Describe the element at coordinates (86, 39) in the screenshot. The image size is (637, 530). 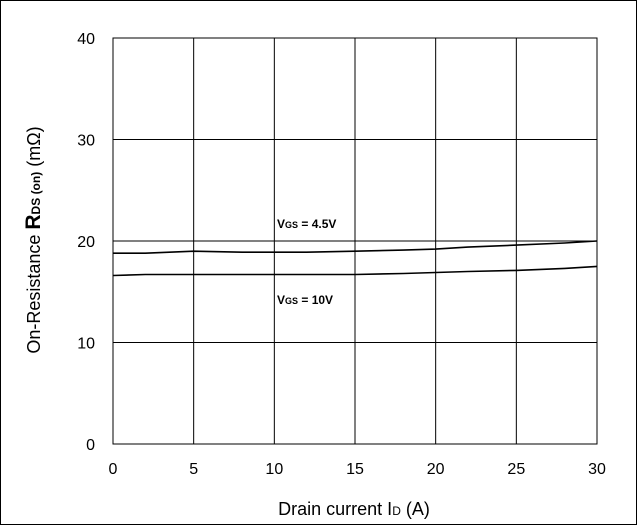
I see `y-tick-label-4: 40` at that location.